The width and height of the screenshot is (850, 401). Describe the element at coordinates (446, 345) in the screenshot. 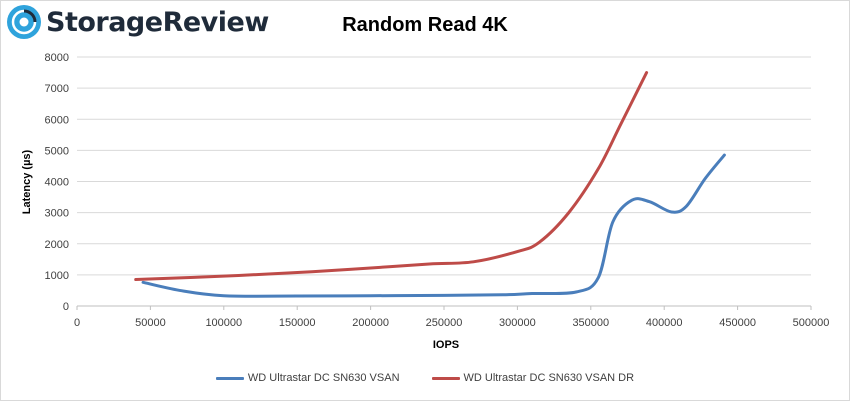

I see `x-axis-title: IOPS` at that location.